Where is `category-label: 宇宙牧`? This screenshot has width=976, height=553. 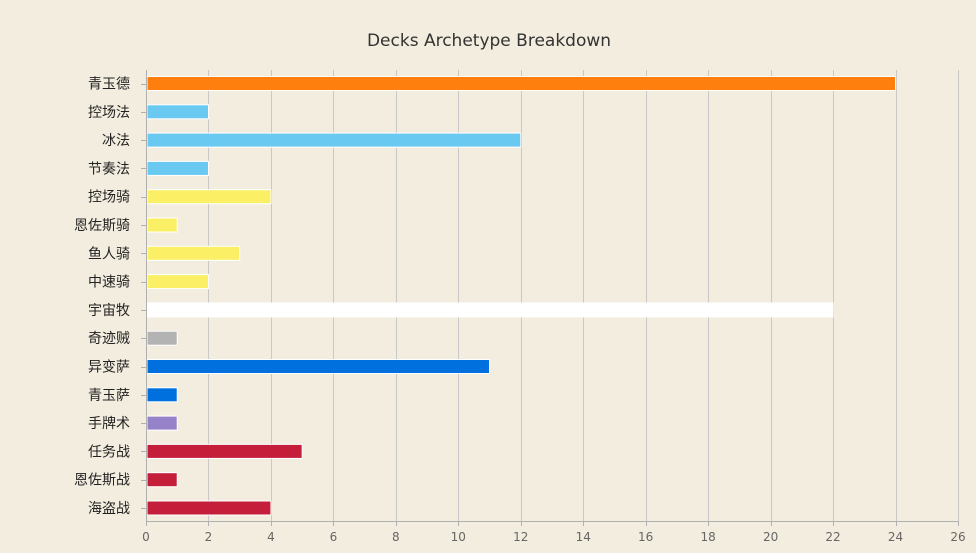
category-label: 宇宙牧 is located at coordinates (109, 311).